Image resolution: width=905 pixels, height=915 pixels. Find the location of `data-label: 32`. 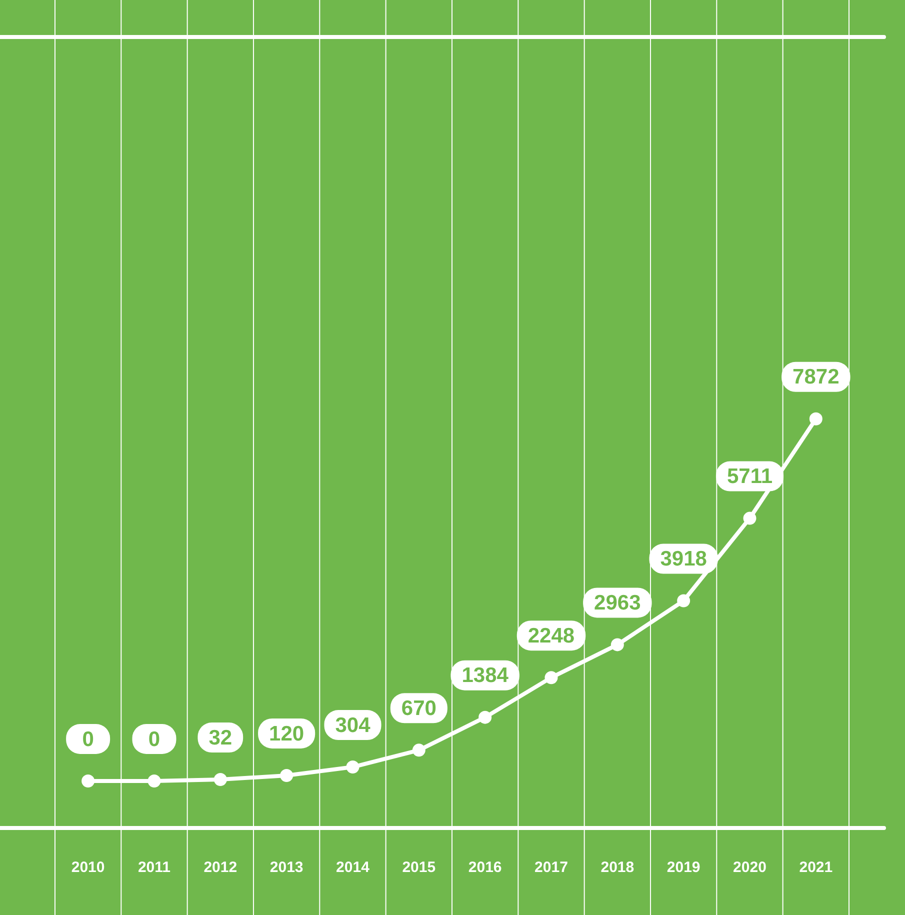

data-label: 32 is located at coordinates (220, 738).